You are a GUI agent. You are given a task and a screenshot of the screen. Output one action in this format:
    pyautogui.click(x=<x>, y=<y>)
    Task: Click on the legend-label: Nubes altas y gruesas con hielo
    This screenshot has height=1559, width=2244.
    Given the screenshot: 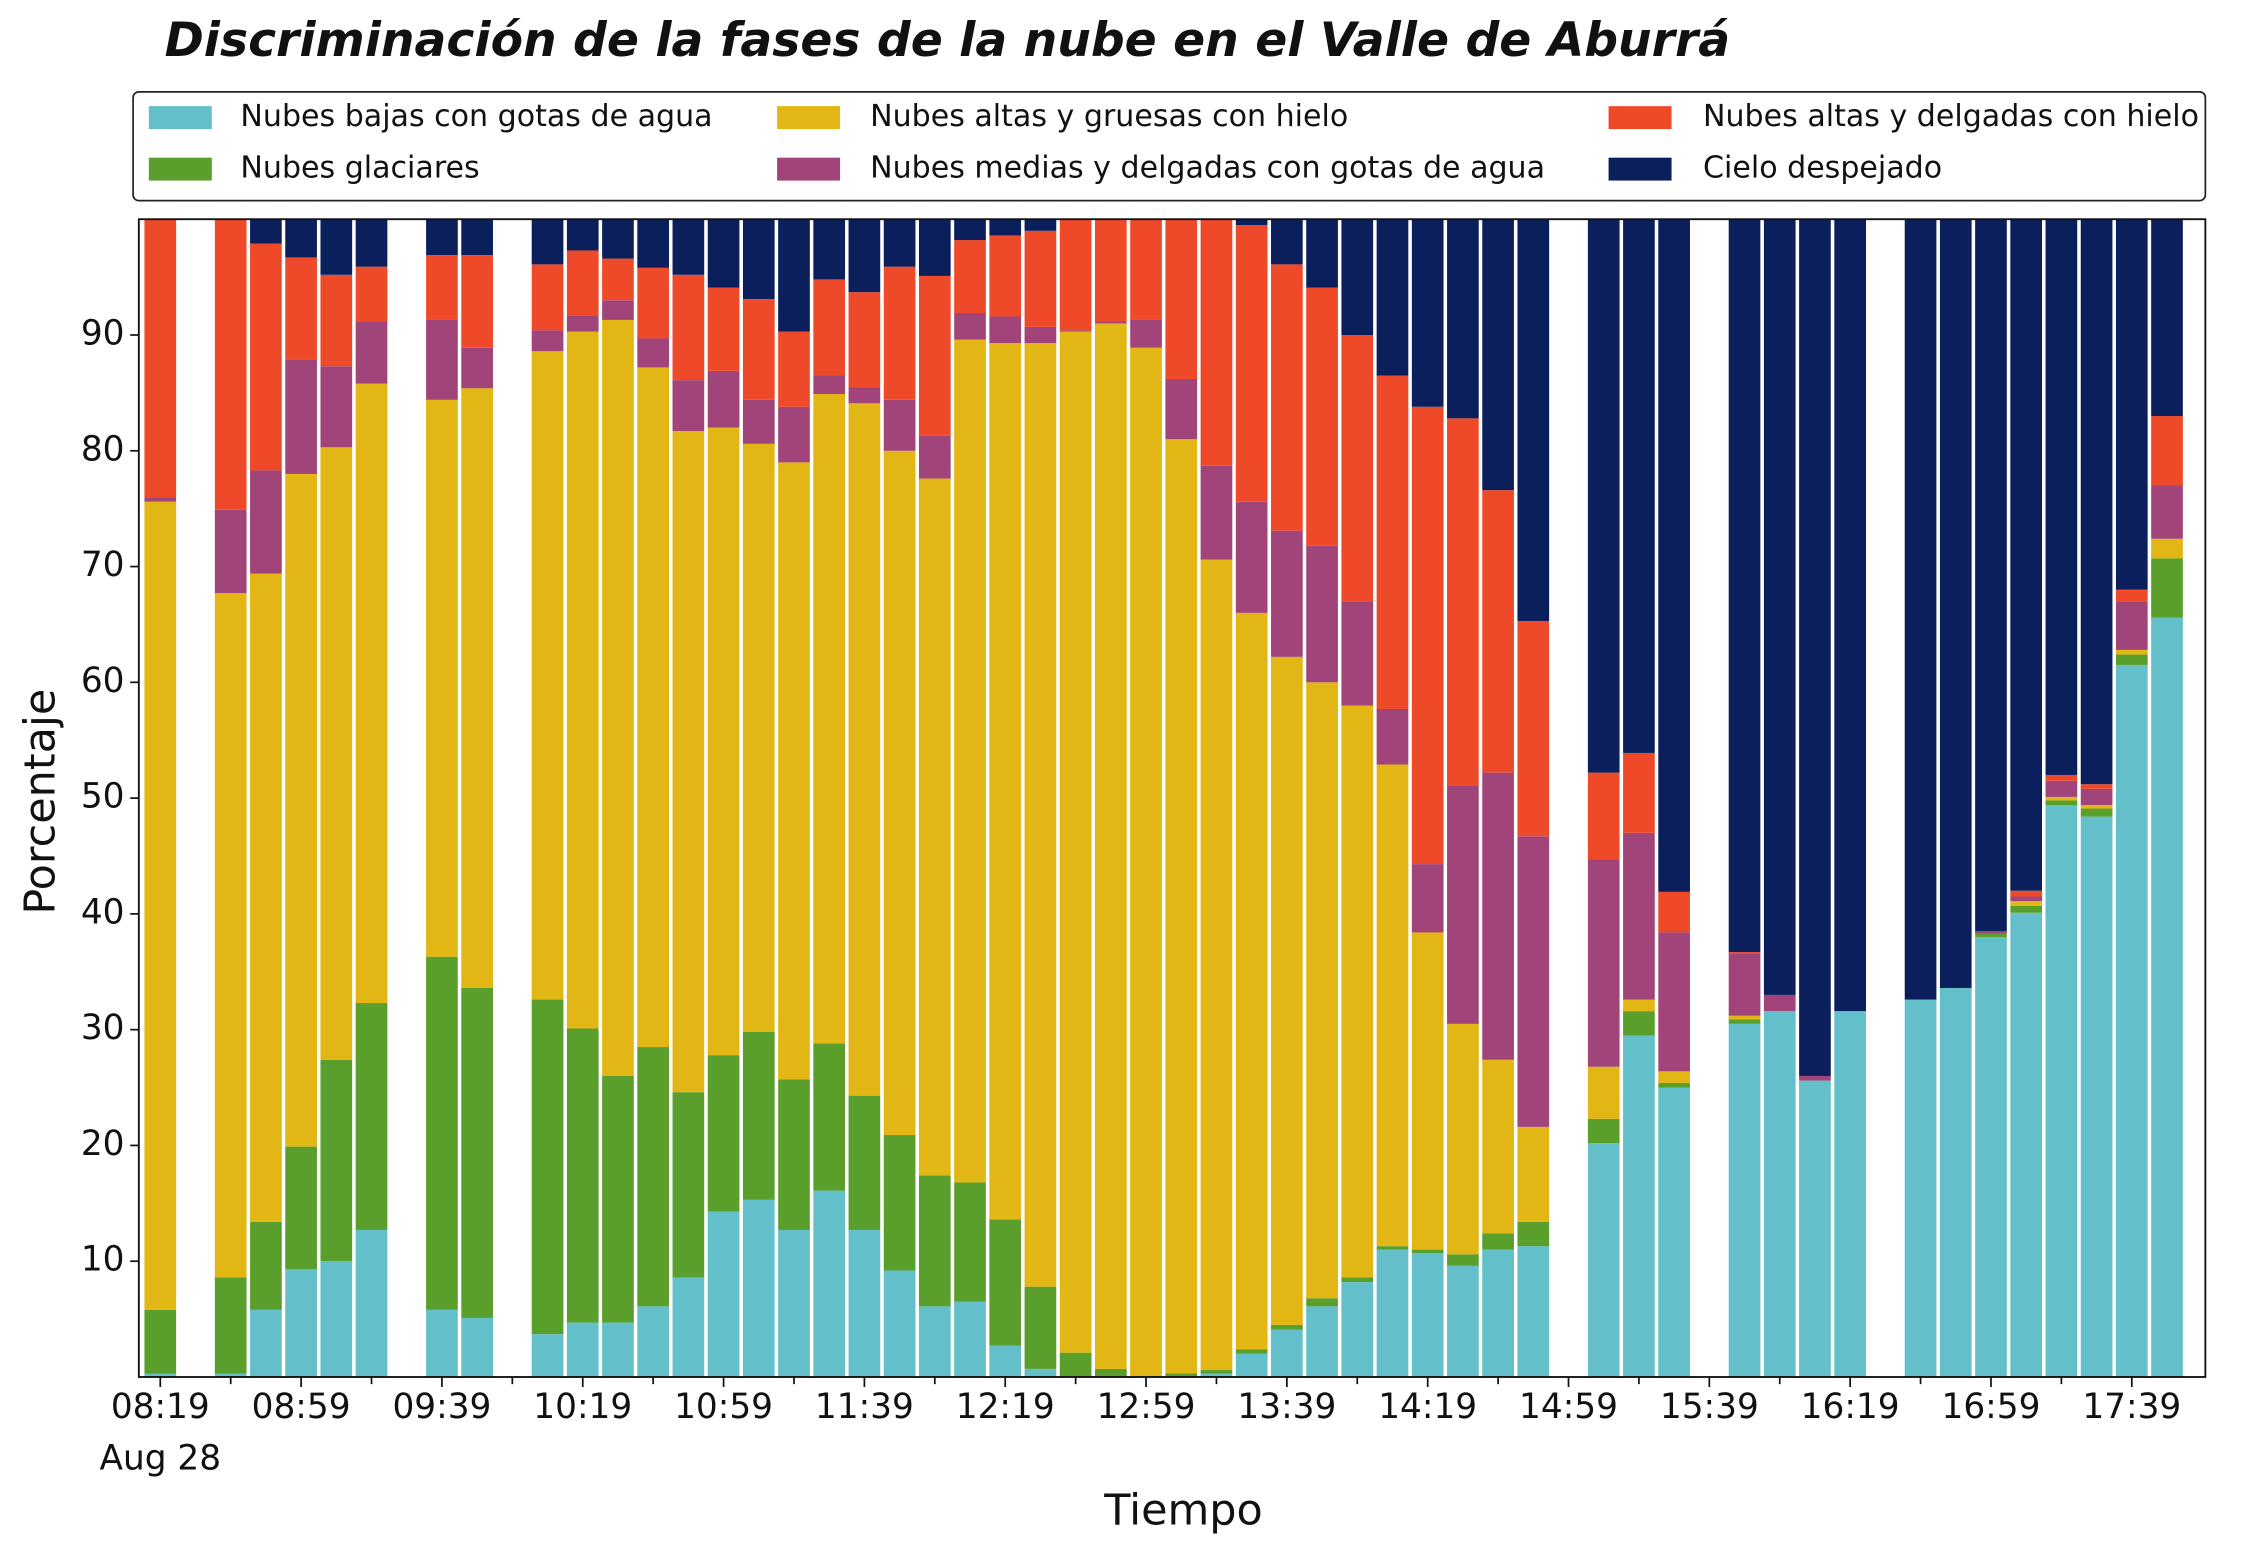 What is the action you would take?
    pyautogui.click(x=1109, y=116)
    